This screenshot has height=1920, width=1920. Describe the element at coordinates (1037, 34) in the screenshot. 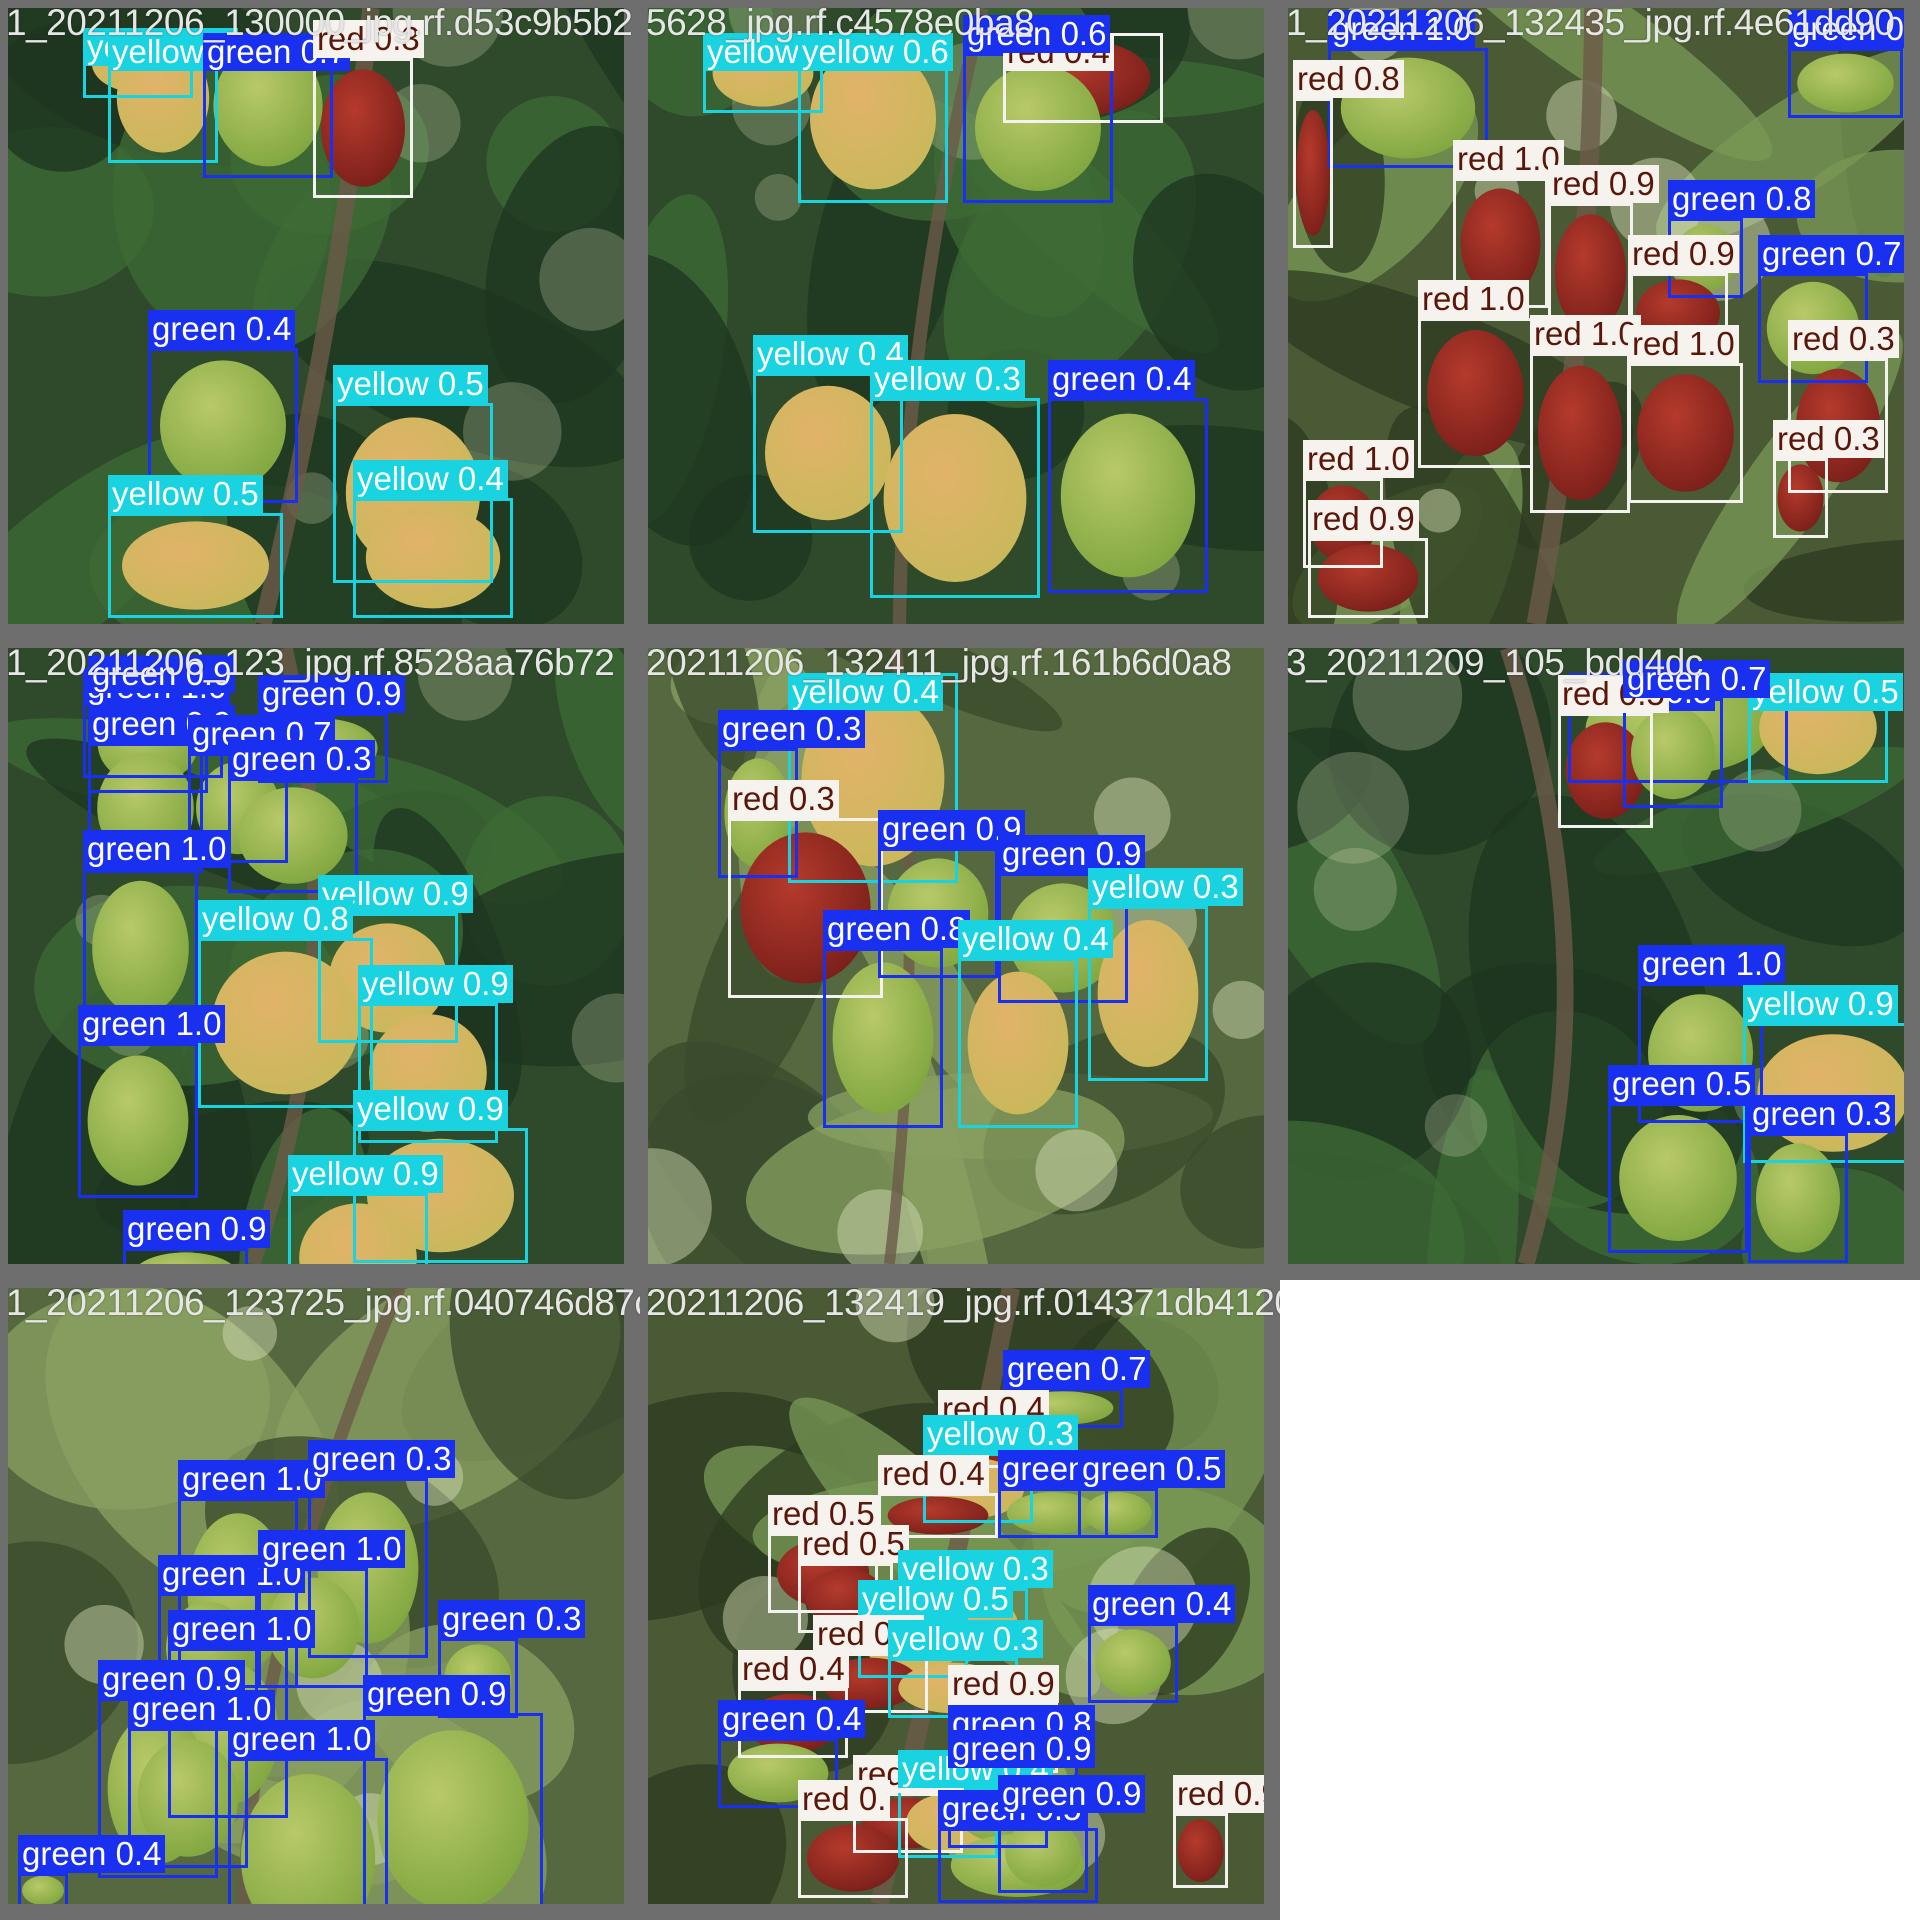

I see `detection-label: green 0.6` at that location.